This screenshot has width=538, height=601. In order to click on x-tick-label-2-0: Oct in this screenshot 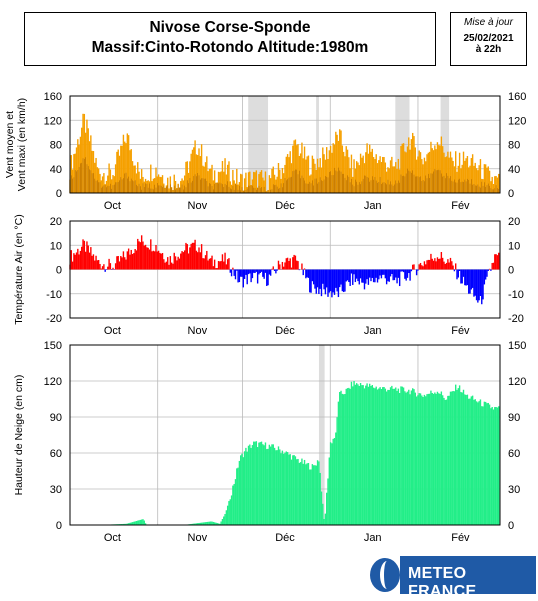, I will do `click(112, 538)`.